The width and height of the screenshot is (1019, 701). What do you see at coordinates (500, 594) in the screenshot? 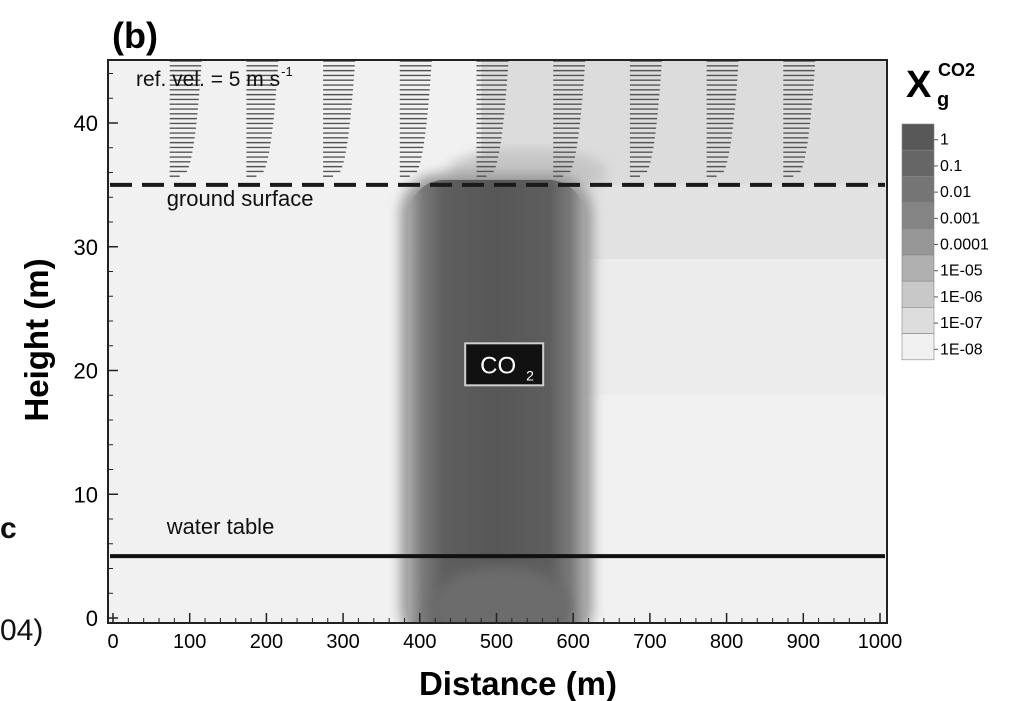
I see `plume-base` at bounding box center [500, 594].